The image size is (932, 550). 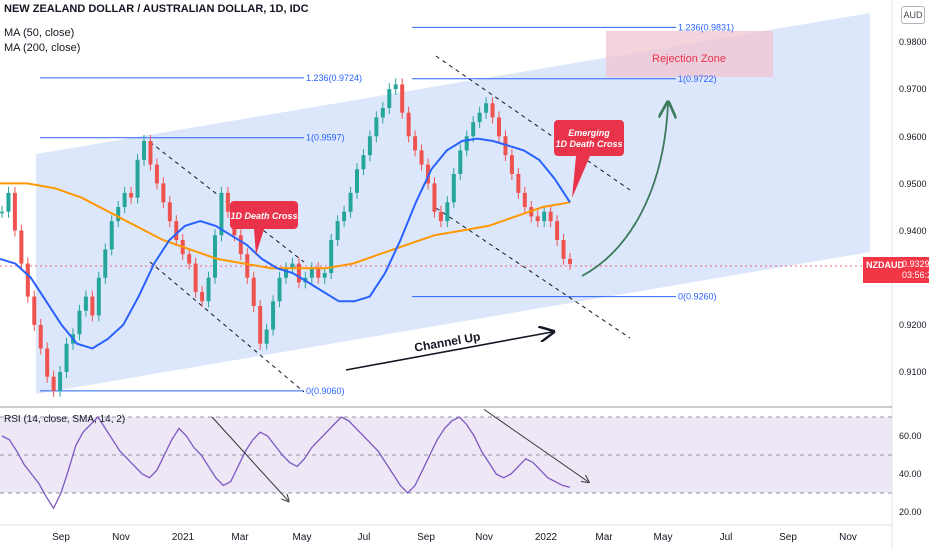 What do you see at coordinates (183, 537) in the screenshot?
I see `x-tick-label: 2021` at bounding box center [183, 537].